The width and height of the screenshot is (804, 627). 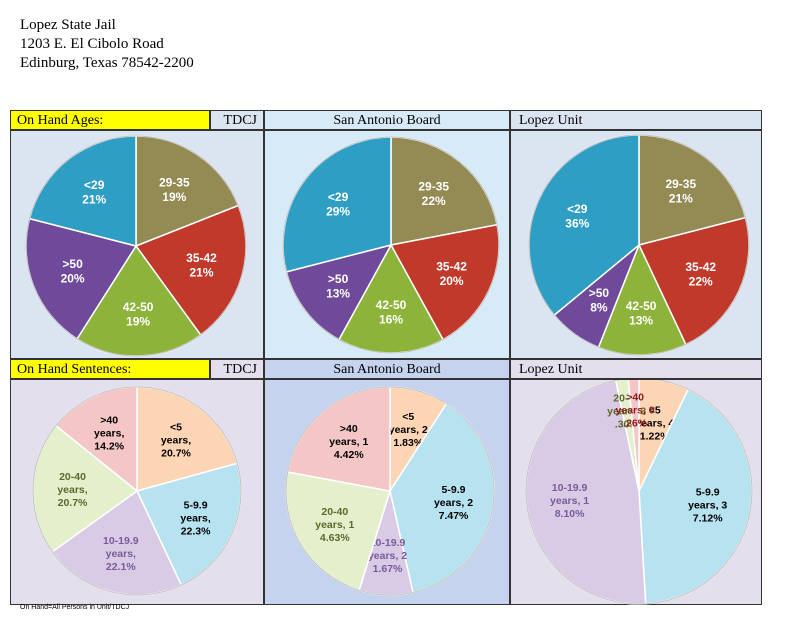 I want to click on on-hand-sentences-san-antonio-board-label-40-years-1: >40 years, 1 4.42%, so click(x=348, y=442).